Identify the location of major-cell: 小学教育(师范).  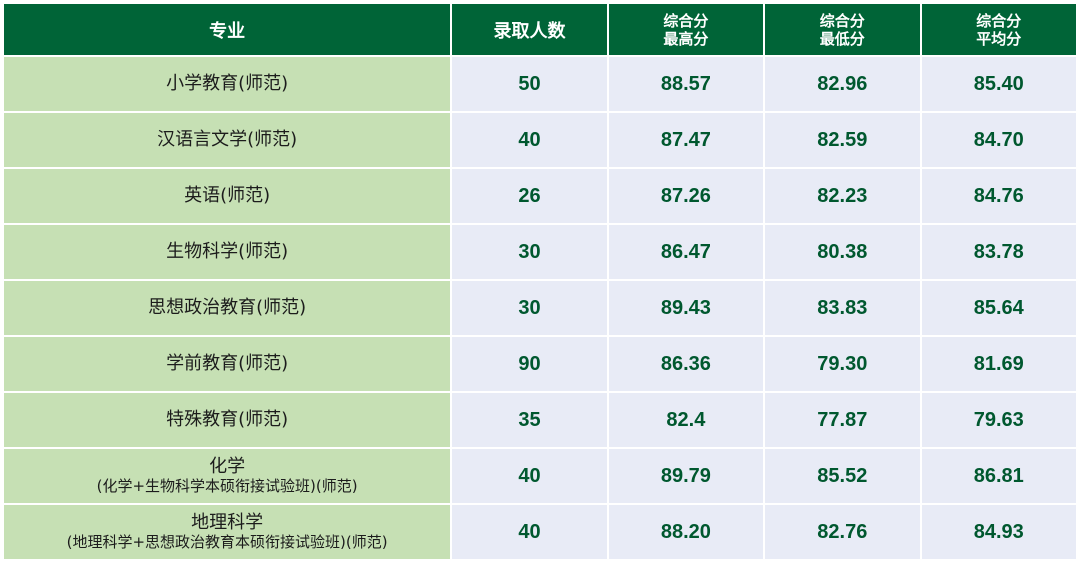
(227, 84).